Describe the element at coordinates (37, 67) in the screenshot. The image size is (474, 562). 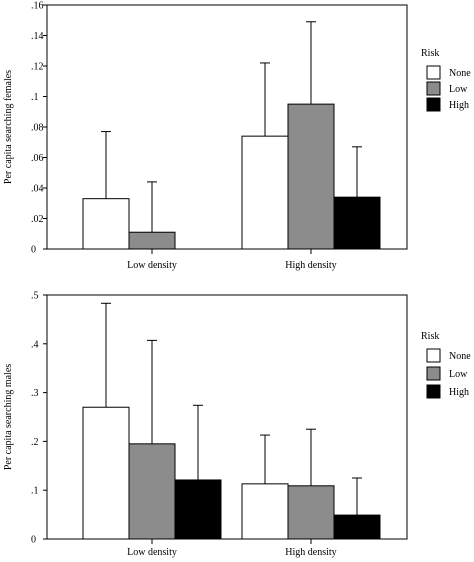
I see `y-tick-label: .12` at that location.